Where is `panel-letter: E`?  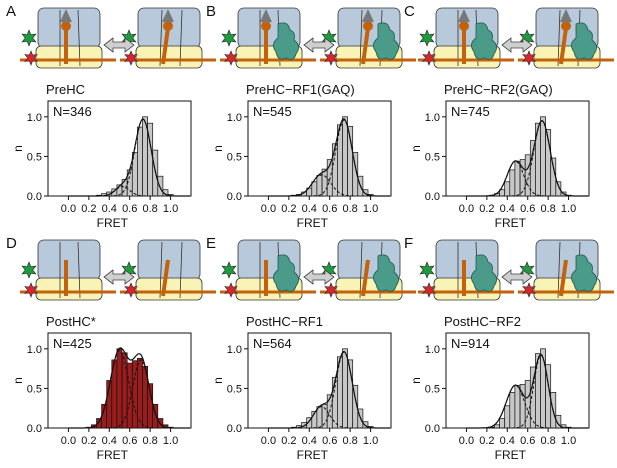
panel-letter: E is located at coordinates (211, 243).